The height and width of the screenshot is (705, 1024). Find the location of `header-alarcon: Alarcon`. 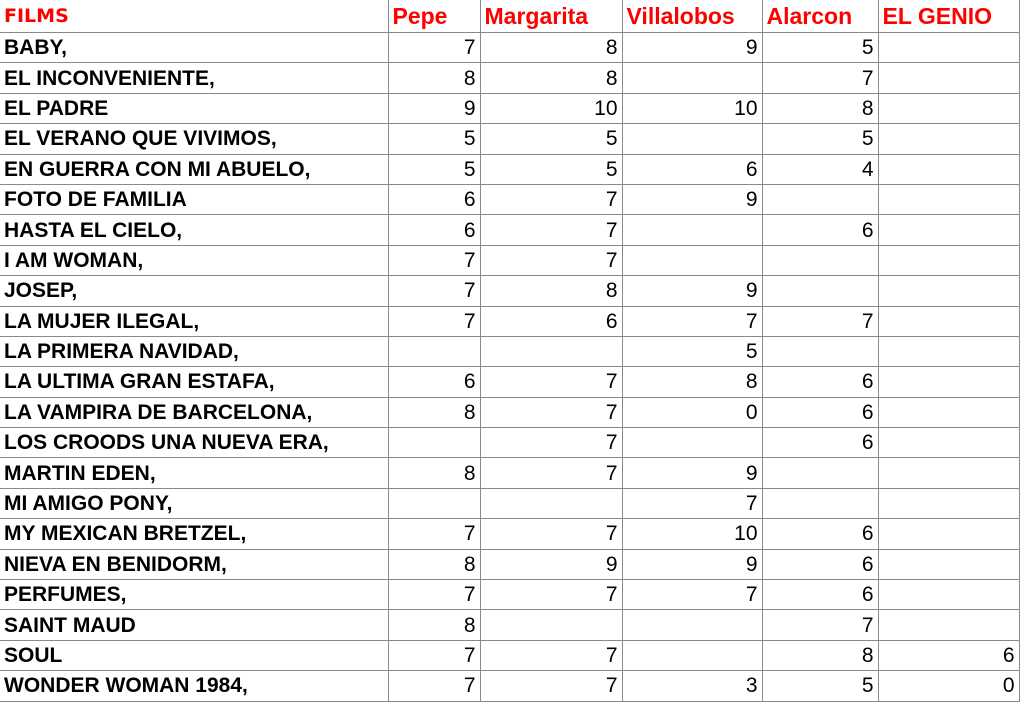

header-alarcon: Alarcon is located at coordinates (820, 16).